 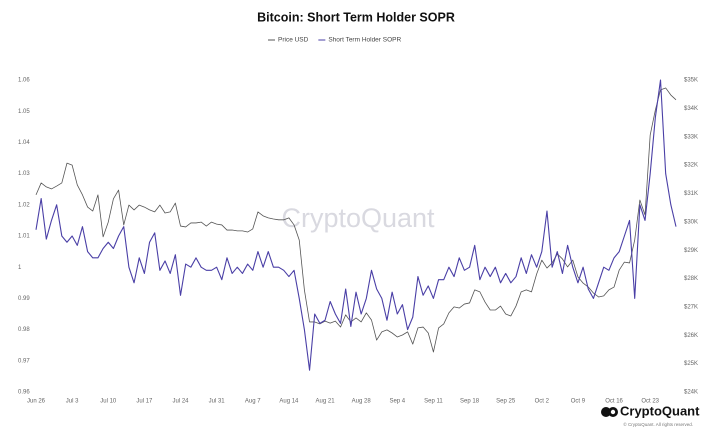 I want to click on y-tick-label: 0.98, so click(x=24, y=330).